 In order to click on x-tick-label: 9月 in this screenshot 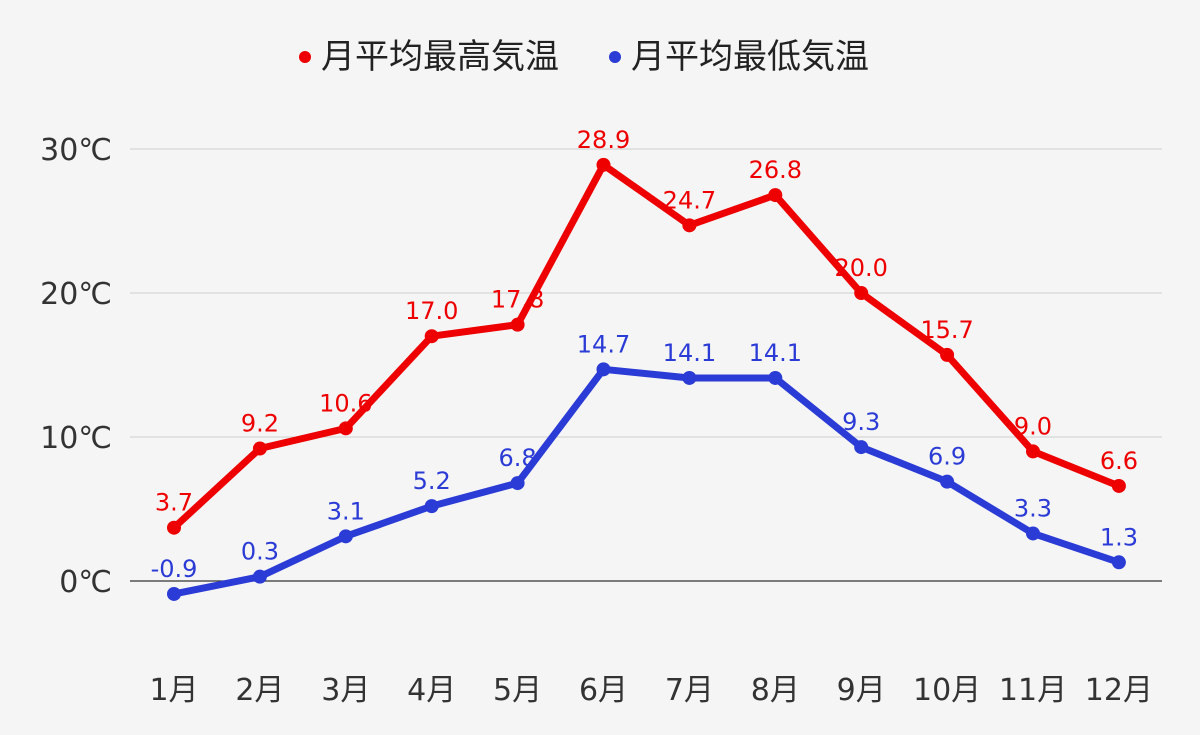, I will do `click(861, 690)`.